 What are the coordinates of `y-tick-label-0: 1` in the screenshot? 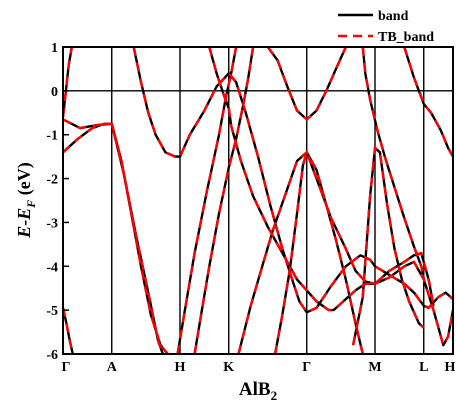 It's located at (54, 48).